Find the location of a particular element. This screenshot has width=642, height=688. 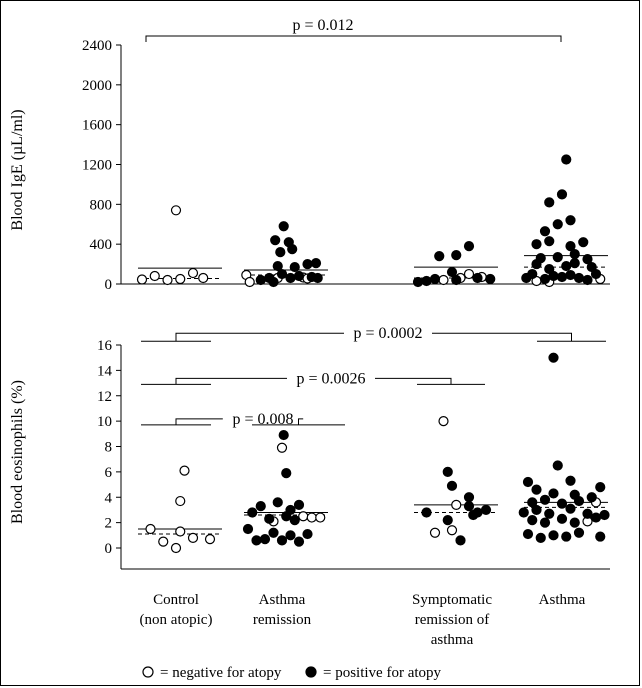

eos-y-tick-label: 8 is located at coordinates (109, 448).